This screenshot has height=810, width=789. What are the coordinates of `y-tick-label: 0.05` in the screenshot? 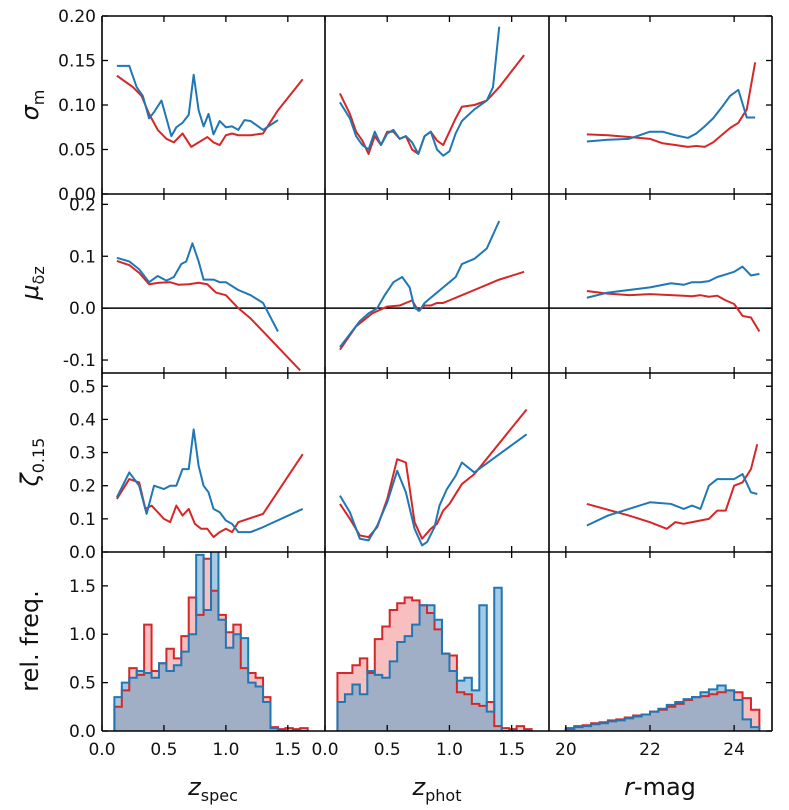 It's located at (77, 151).